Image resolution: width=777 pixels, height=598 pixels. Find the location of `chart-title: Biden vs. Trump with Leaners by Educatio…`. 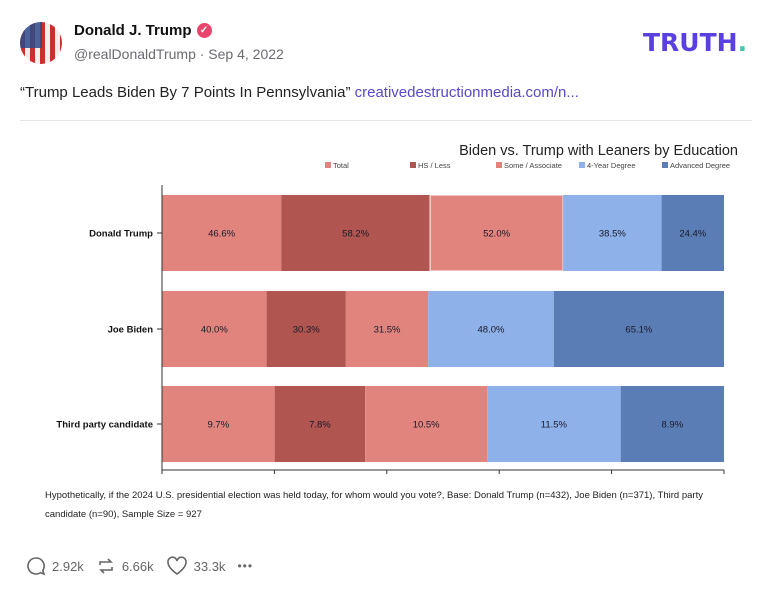

chart-title: Biden vs. Trump with Leaners by Educatio… is located at coordinates (598, 151).